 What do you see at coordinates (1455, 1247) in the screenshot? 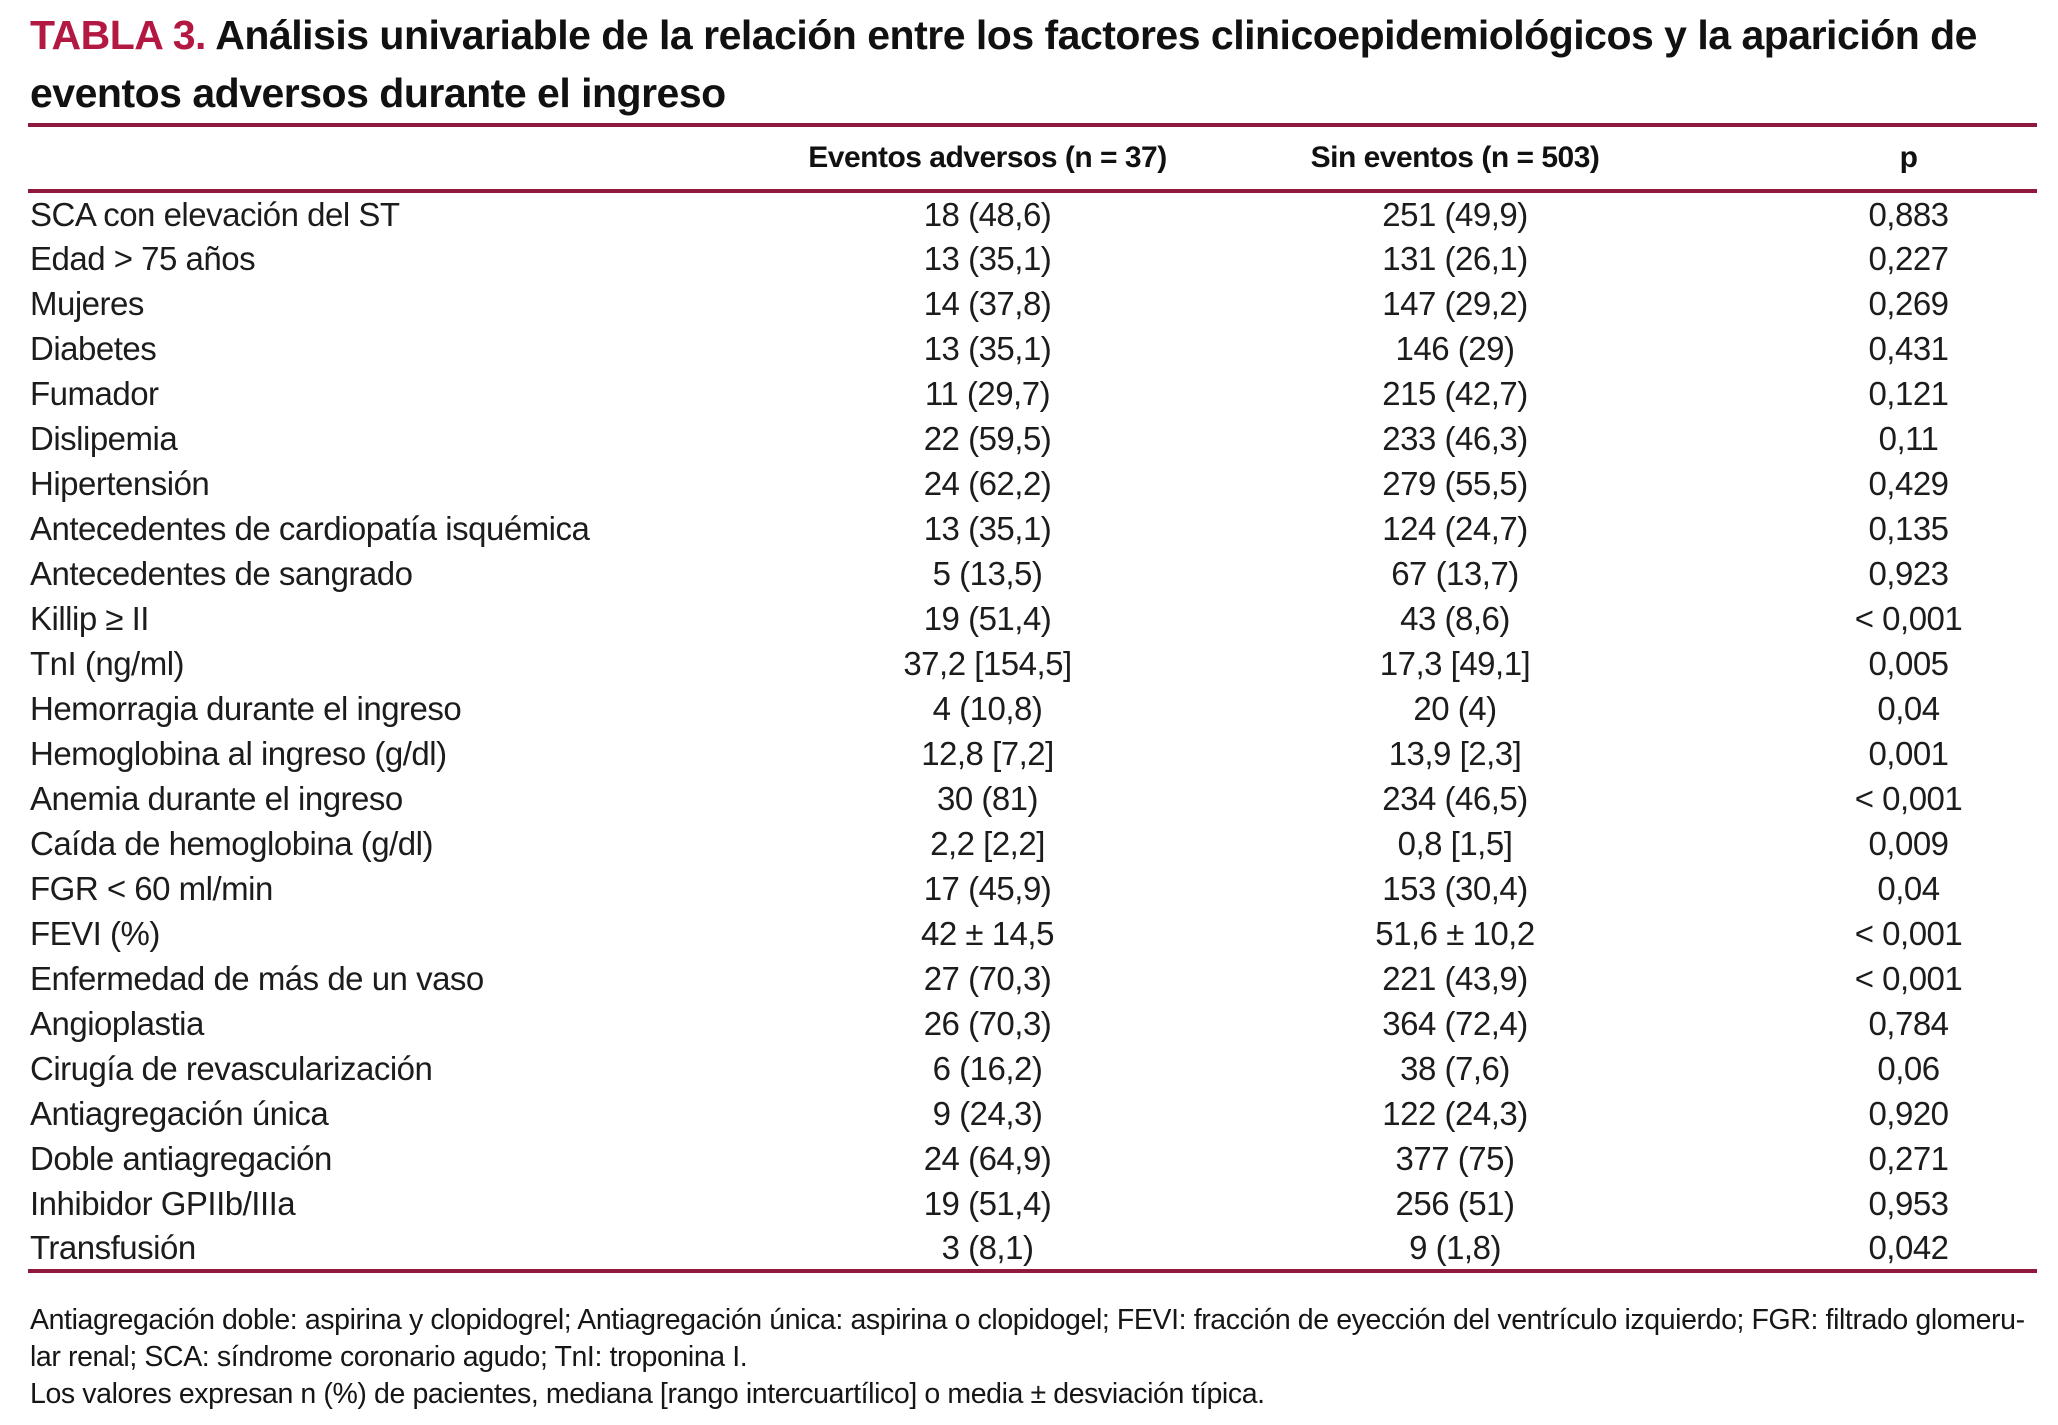
I see `cell-no-events: 9 (1,8)` at bounding box center [1455, 1247].